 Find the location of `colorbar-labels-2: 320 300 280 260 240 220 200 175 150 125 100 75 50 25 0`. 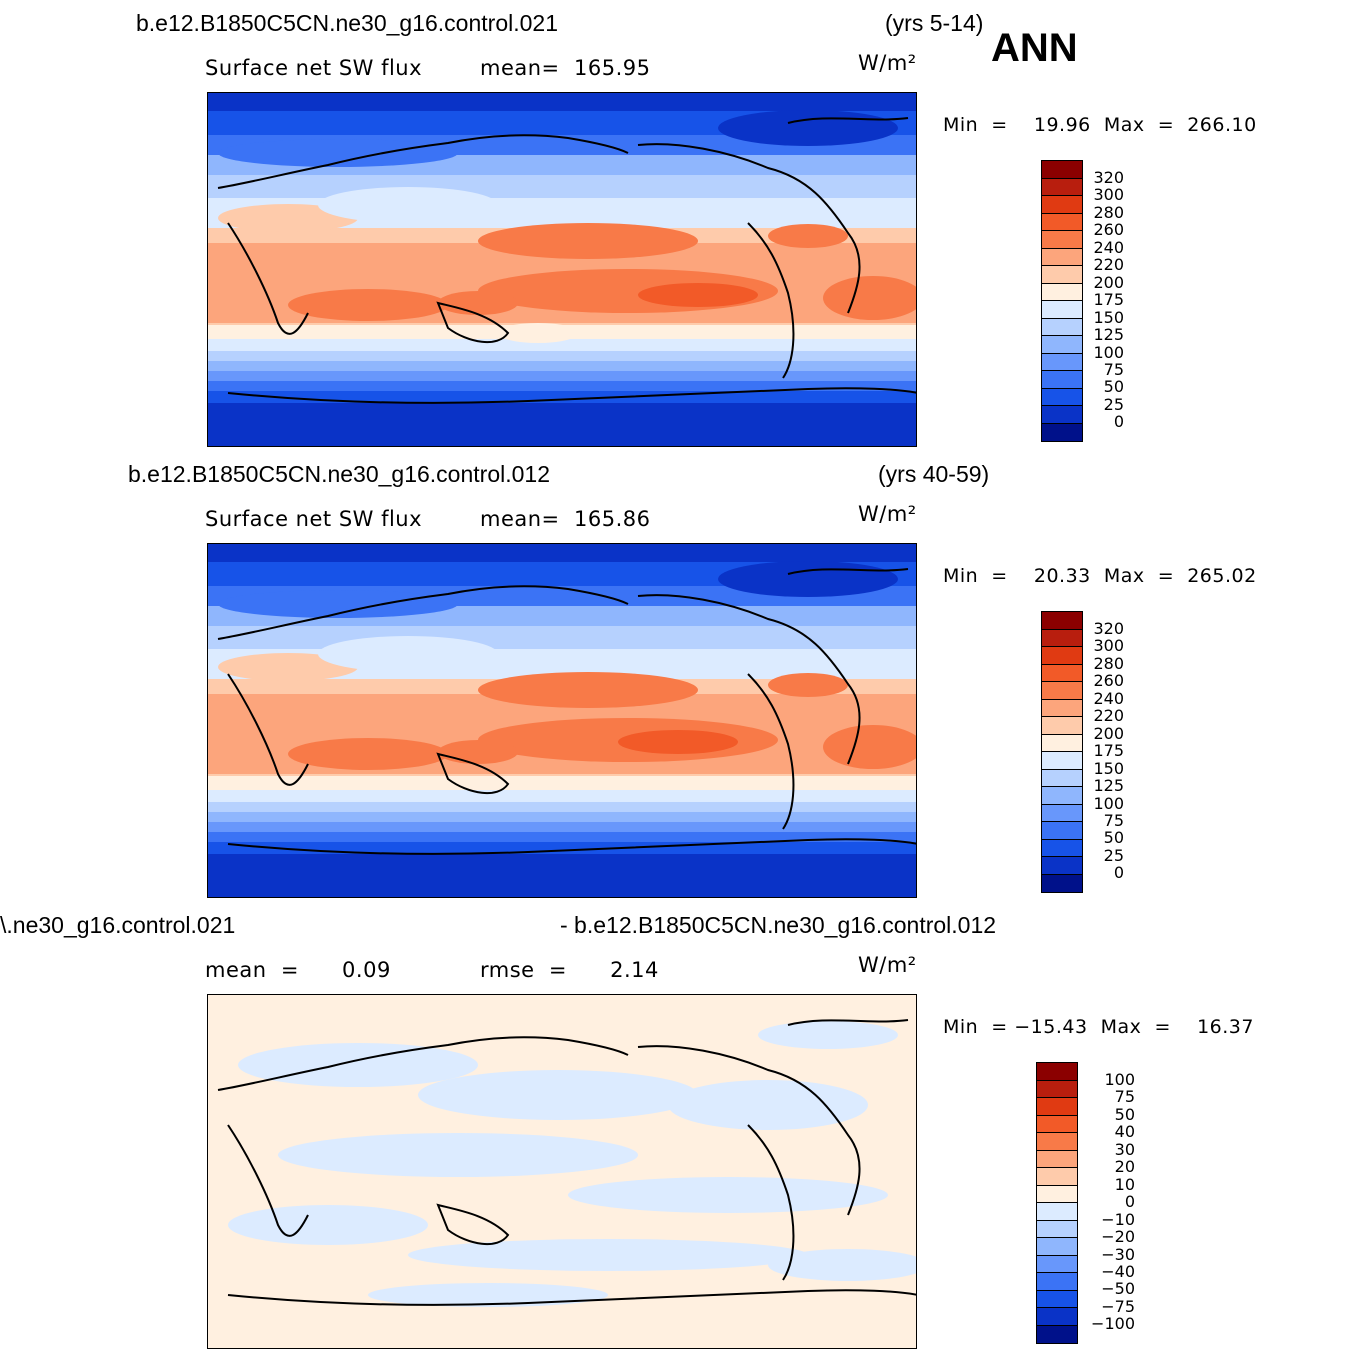

colorbar-labels-2: 320 300 280 260 240 220 200 175 150 125 100 75 50 25 0 is located at coordinates (1102, 756).